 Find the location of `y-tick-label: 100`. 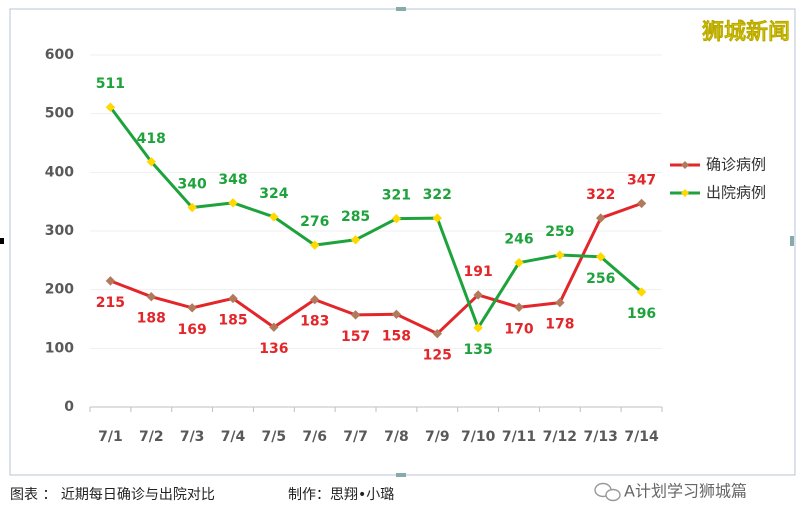

y-tick-label: 100 is located at coordinates (59, 348).